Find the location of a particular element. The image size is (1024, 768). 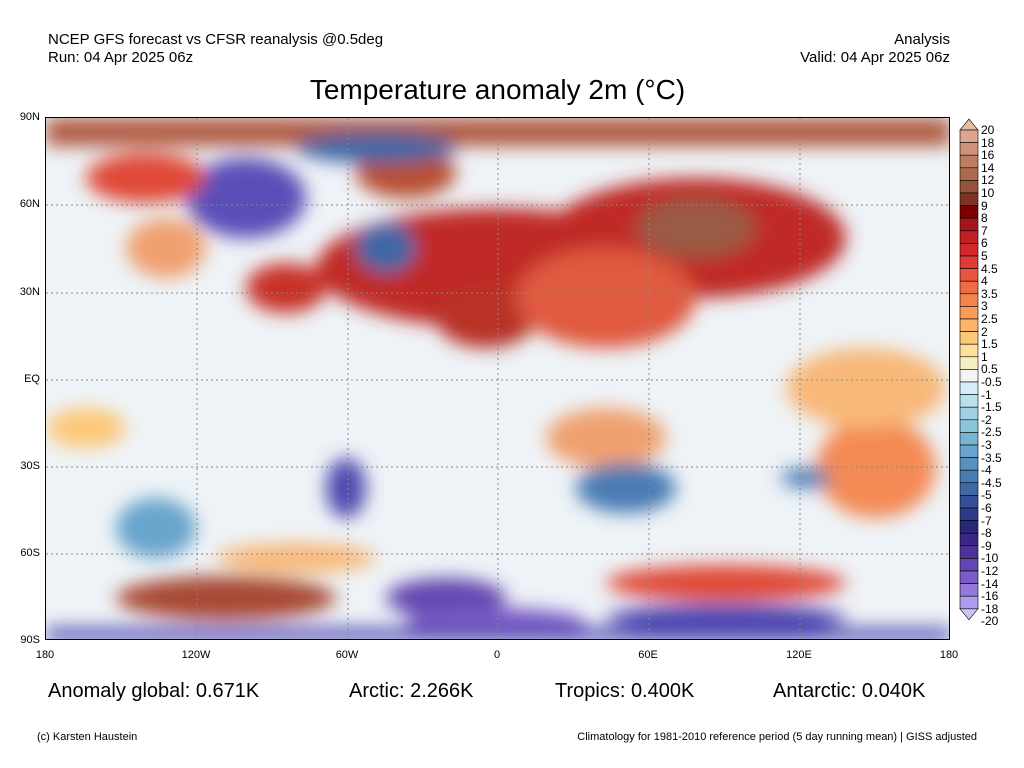

colorbar-tick-label: -1 is located at coordinates (986, 394).